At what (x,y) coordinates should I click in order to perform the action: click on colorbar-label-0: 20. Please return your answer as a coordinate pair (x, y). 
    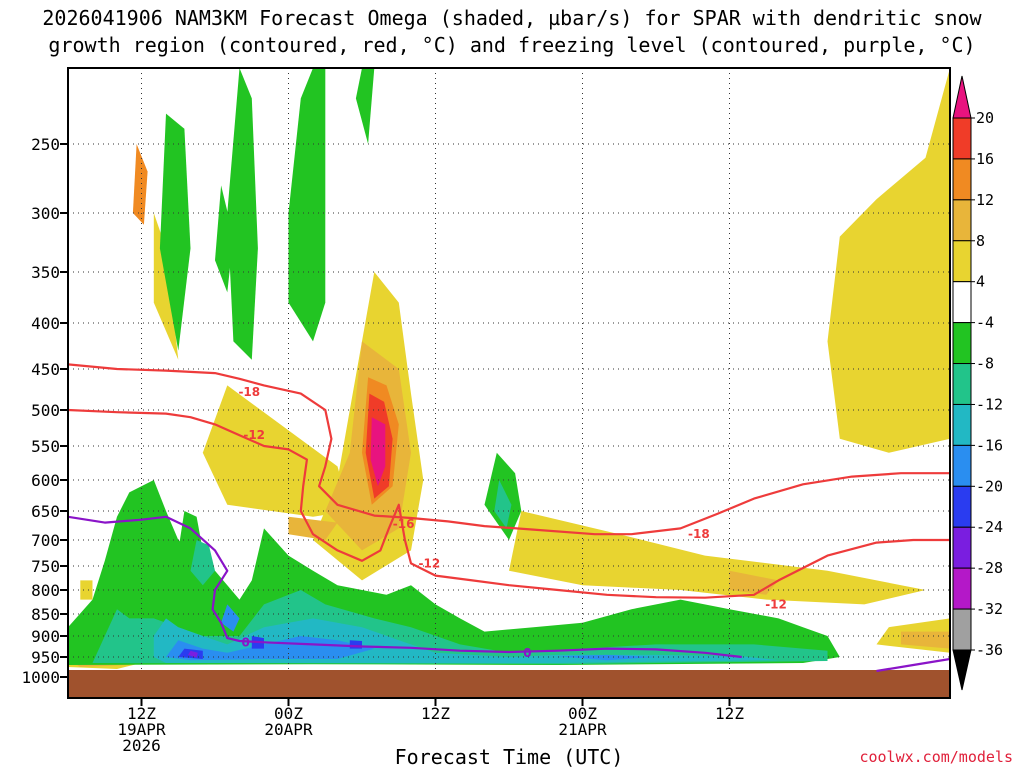
    Looking at the image, I should click on (985, 118).